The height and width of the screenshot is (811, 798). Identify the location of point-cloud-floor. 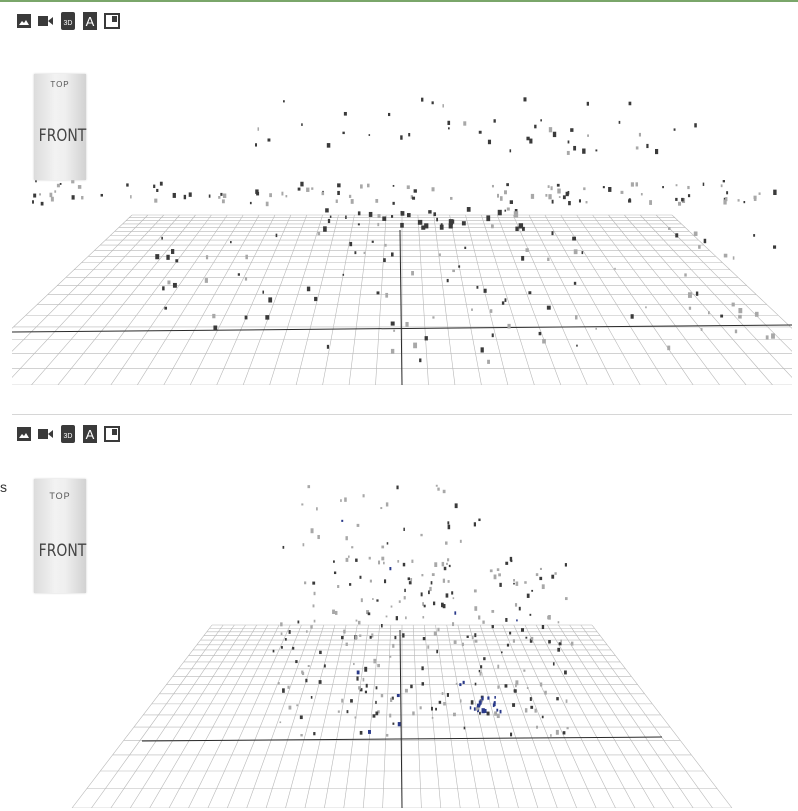
(466, 289).